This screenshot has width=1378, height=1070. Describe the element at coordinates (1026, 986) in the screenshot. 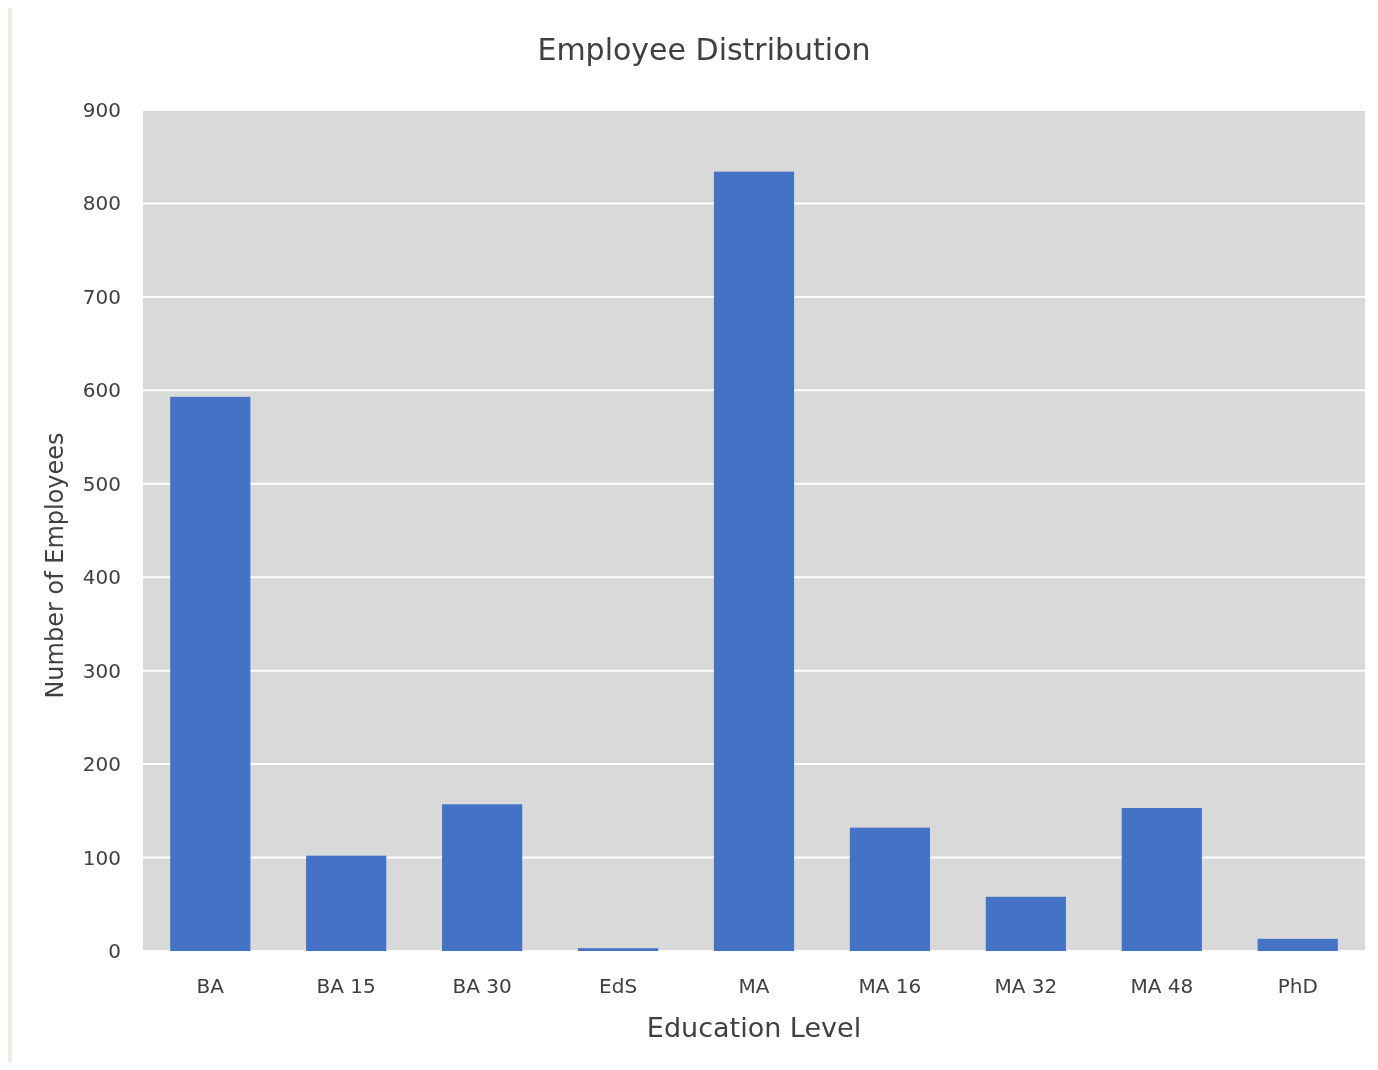

I see `x-tick-label: MA 32` at that location.